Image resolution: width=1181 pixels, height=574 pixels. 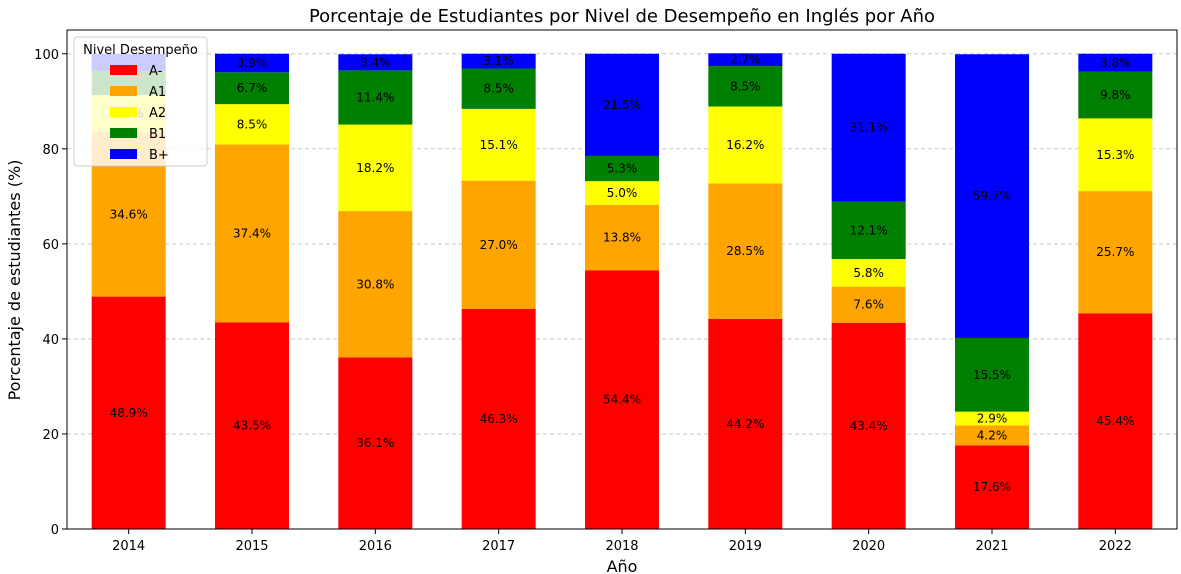 I want to click on x-tick-label: 2019, so click(x=745, y=546).